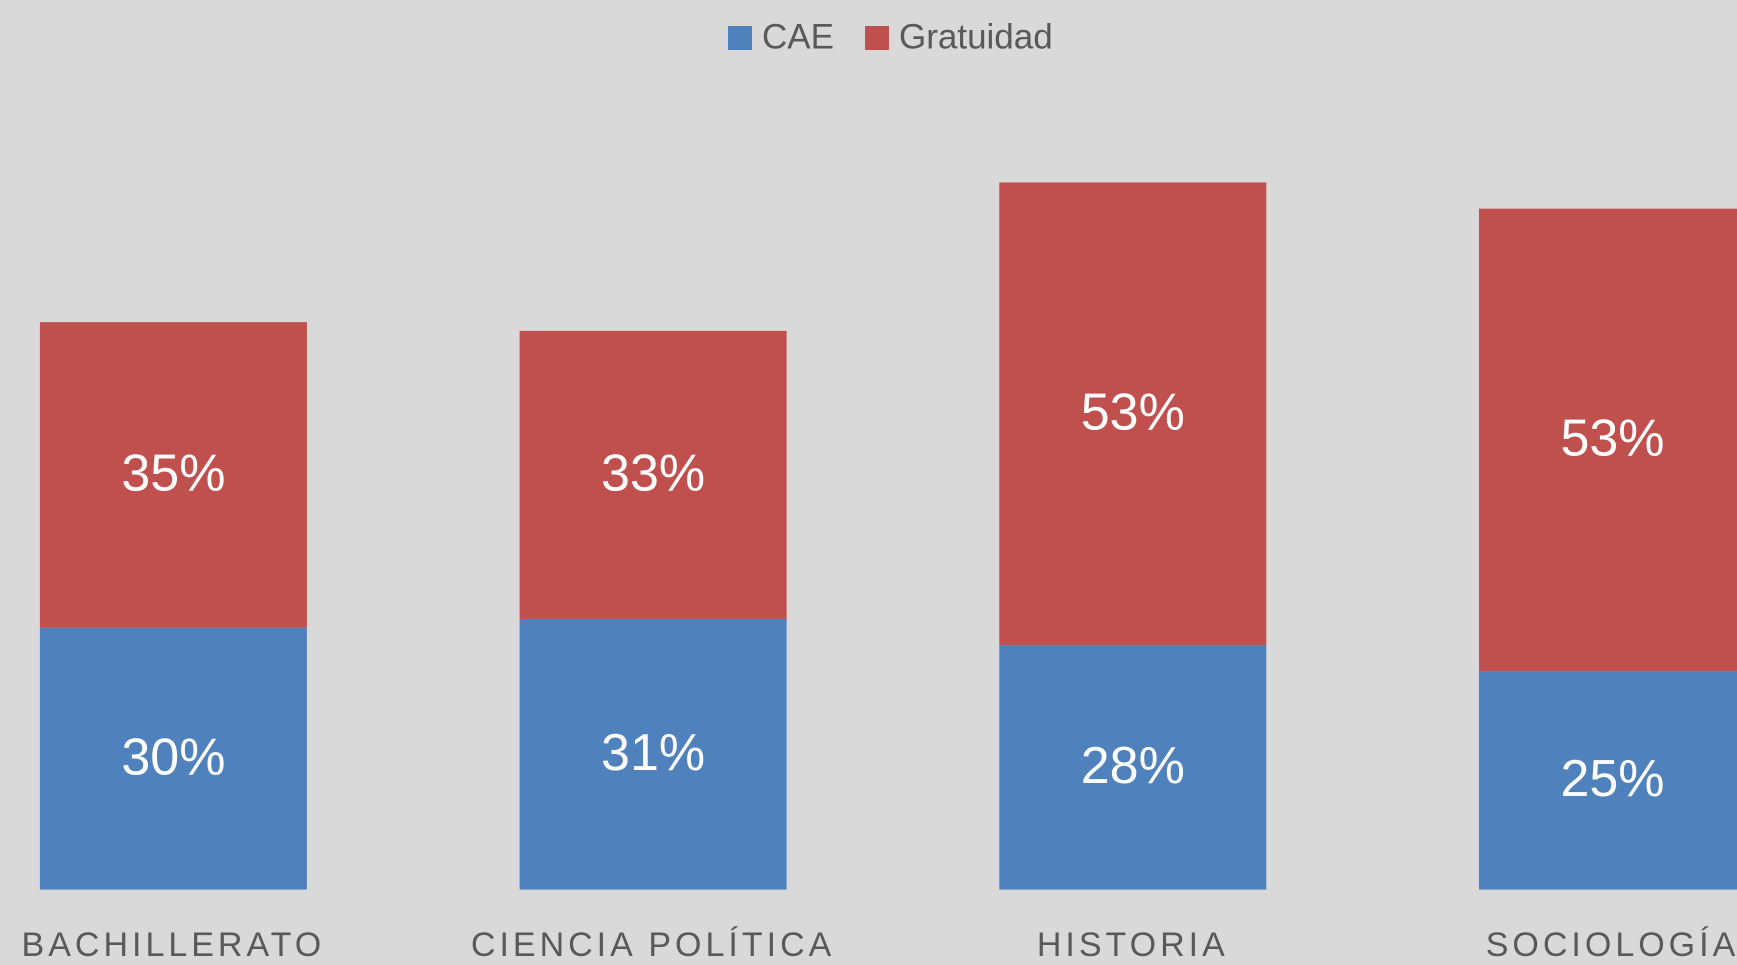  I want to click on data-label: 31%, so click(653, 753).